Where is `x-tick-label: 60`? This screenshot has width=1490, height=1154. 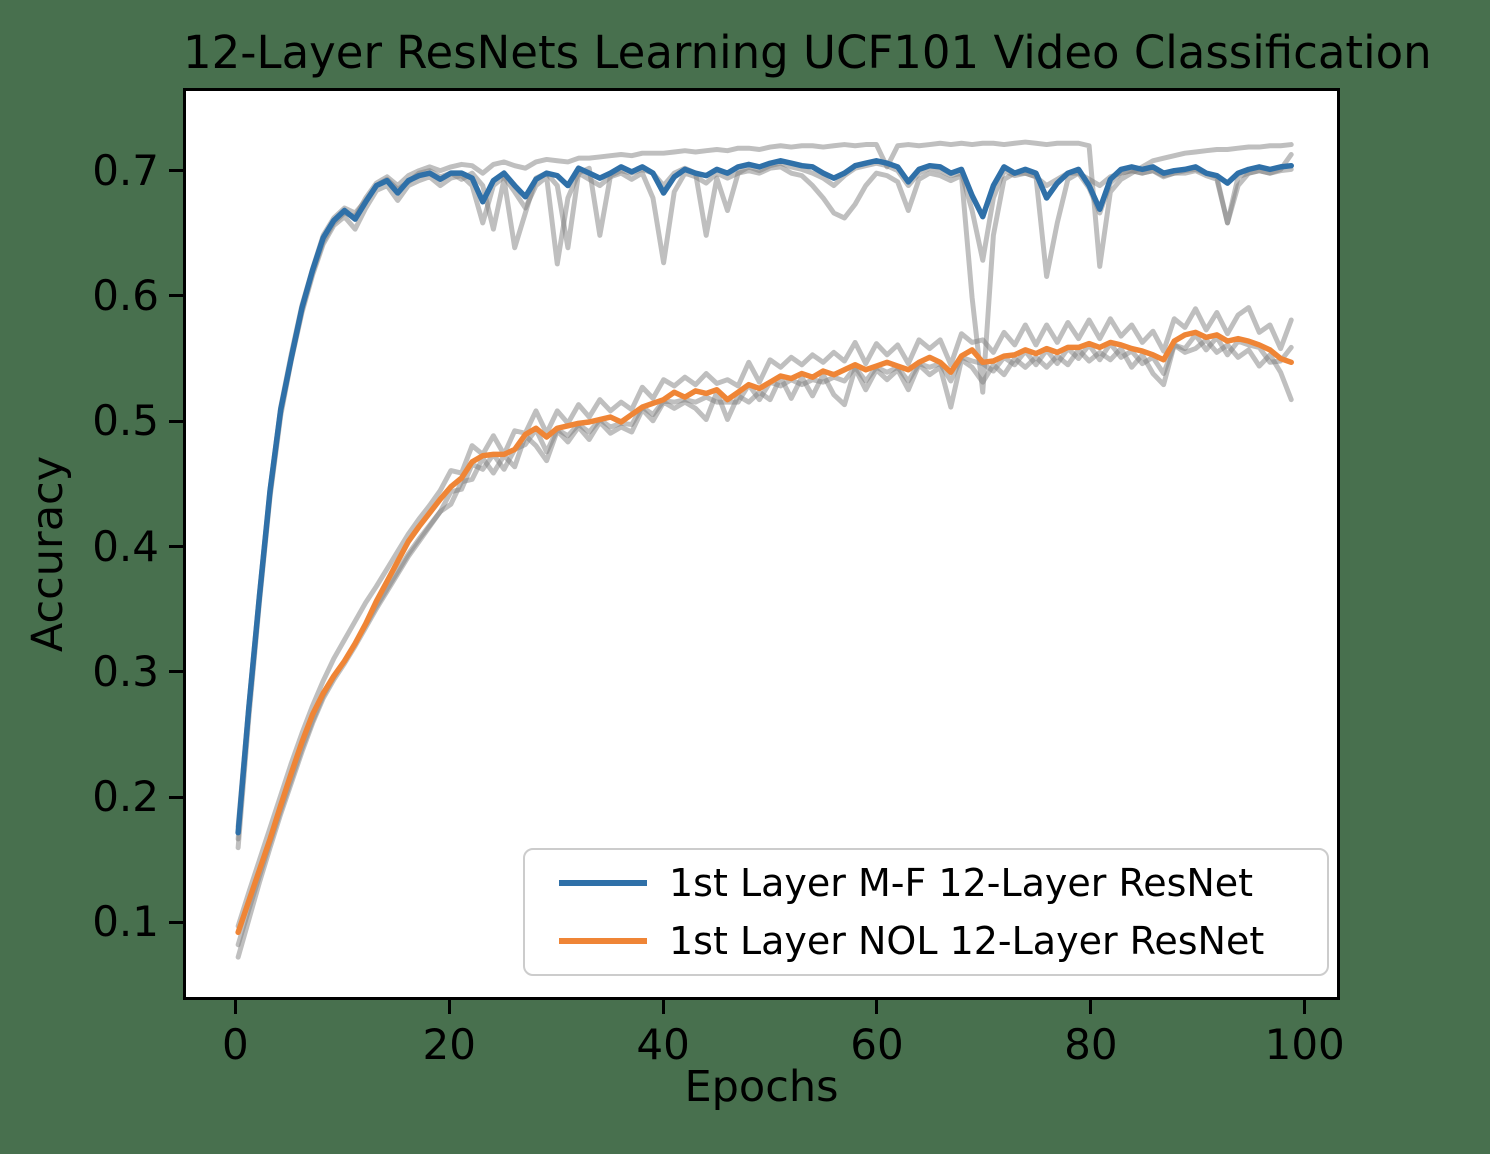 x-tick-label: 60 is located at coordinates (877, 1044).